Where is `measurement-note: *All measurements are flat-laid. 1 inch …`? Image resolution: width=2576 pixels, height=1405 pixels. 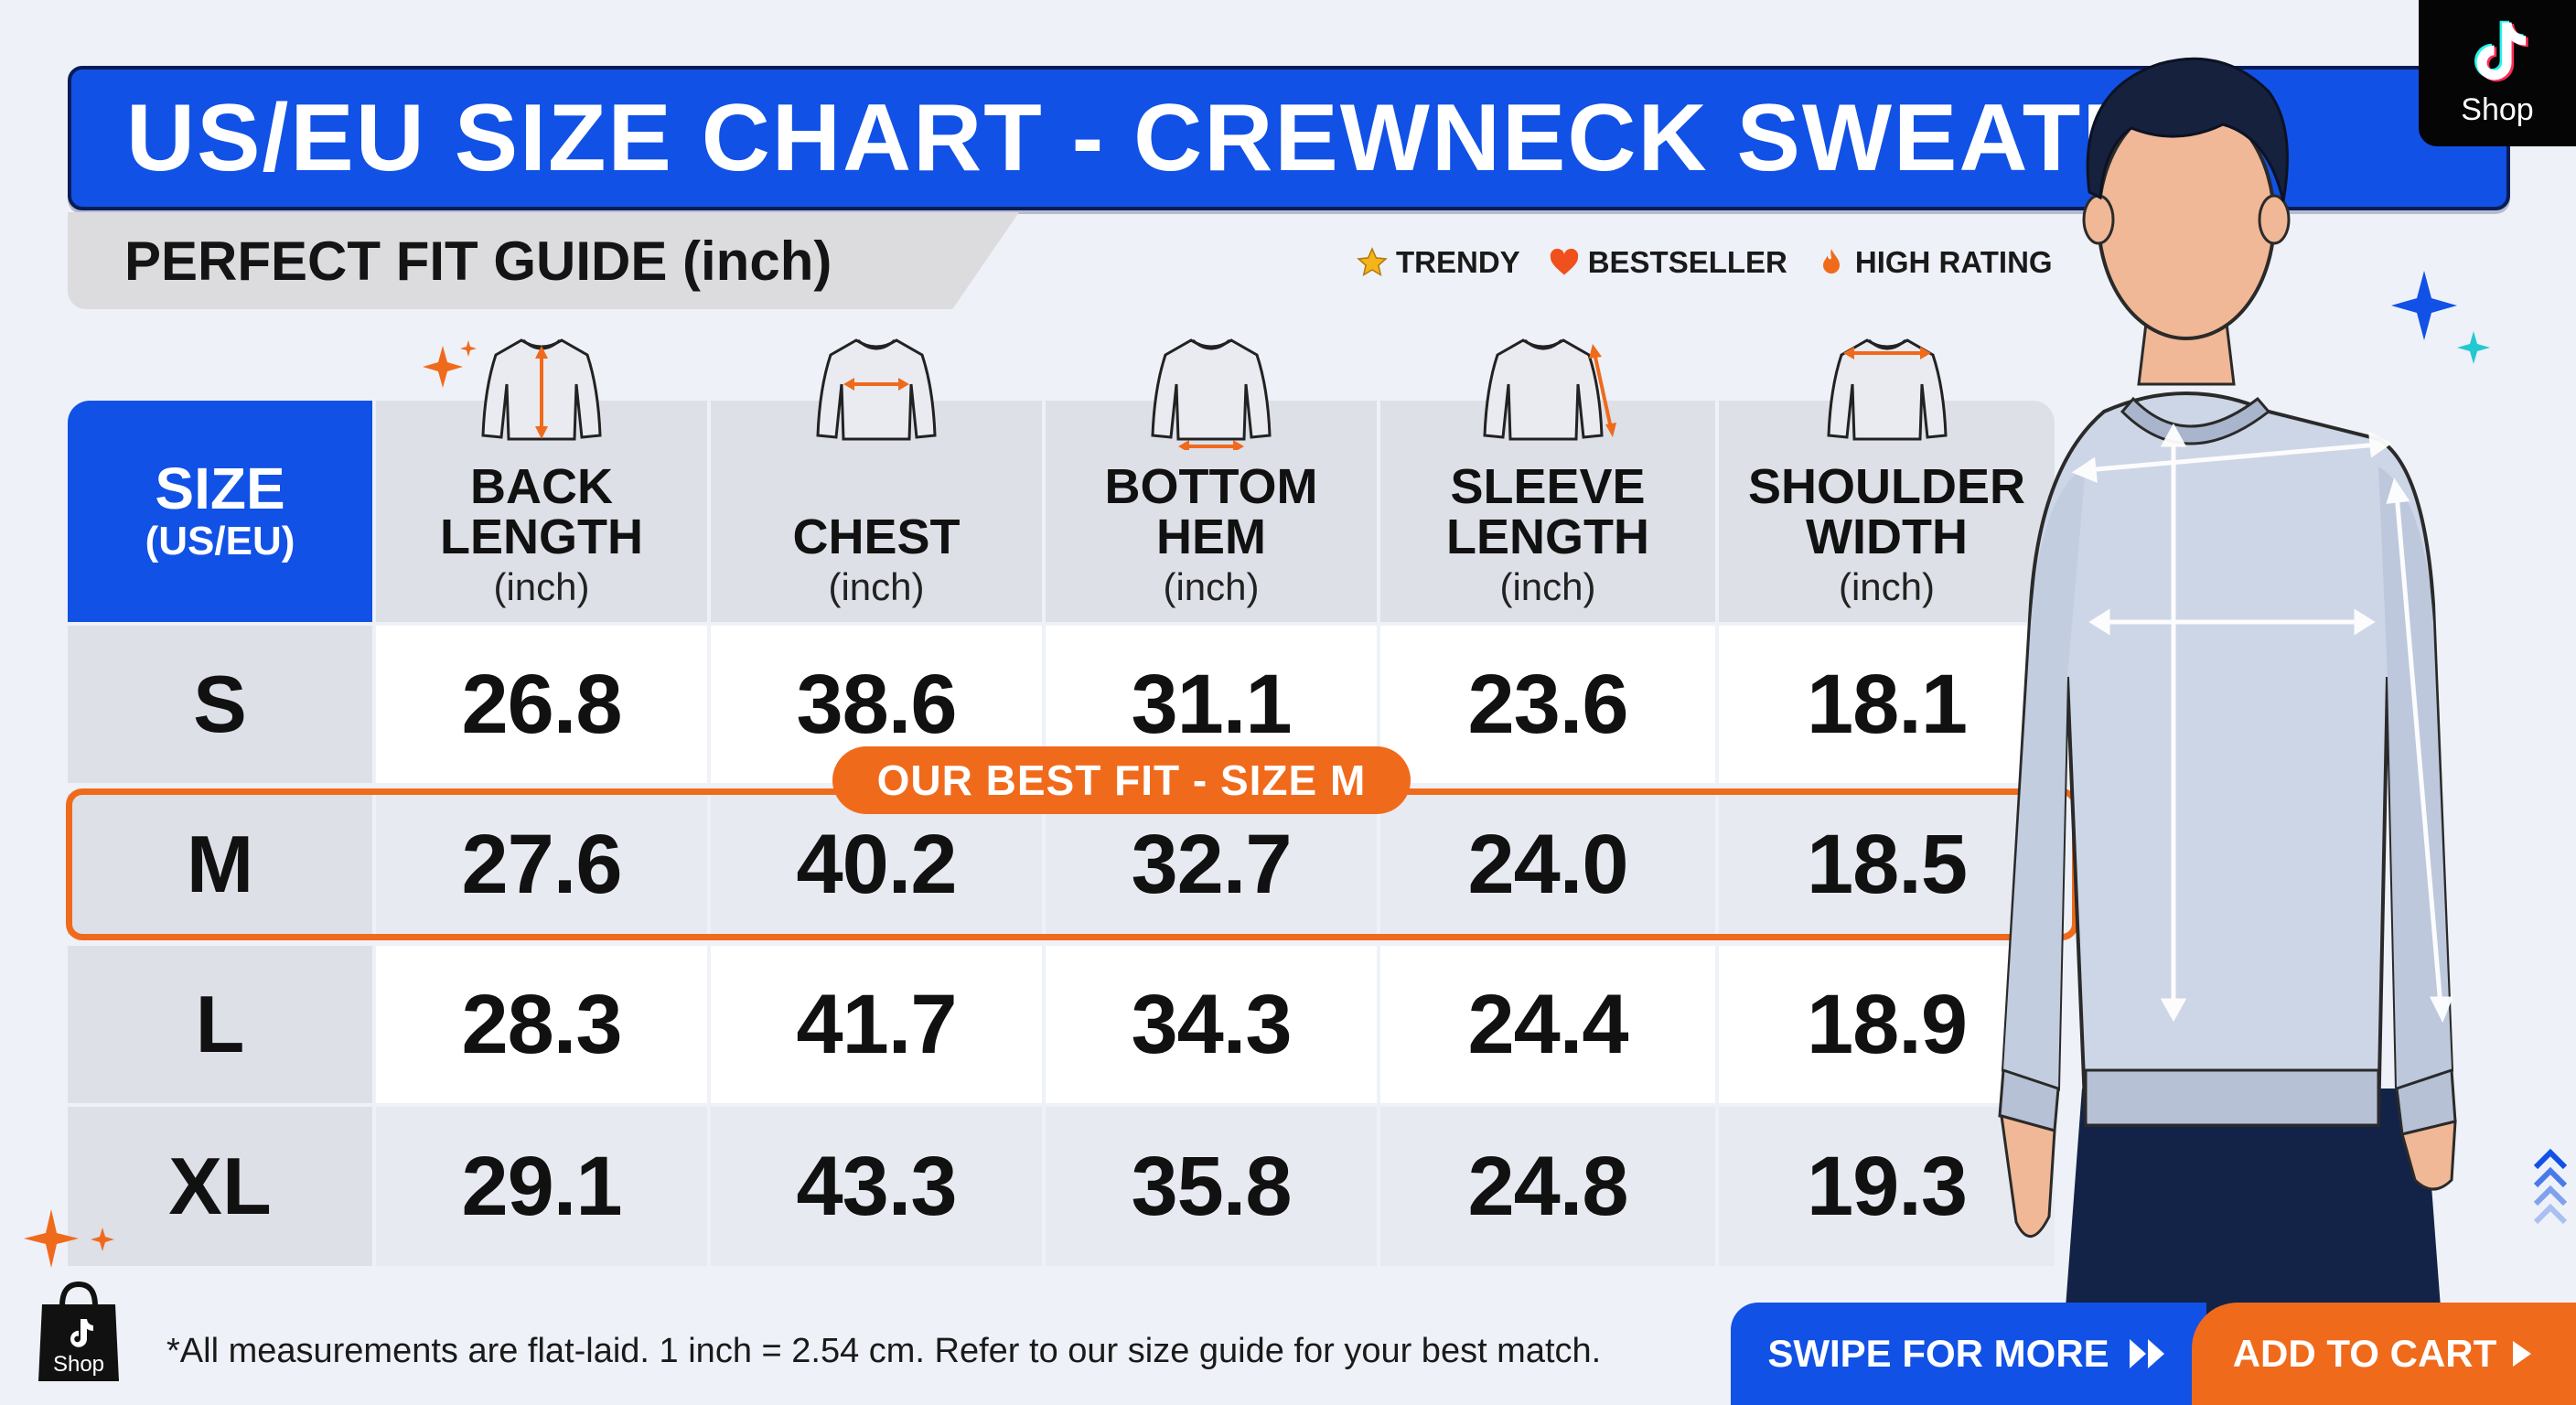 measurement-note: *All measurements are flat-laid. 1 inch … is located at coordinates (884, 1351).